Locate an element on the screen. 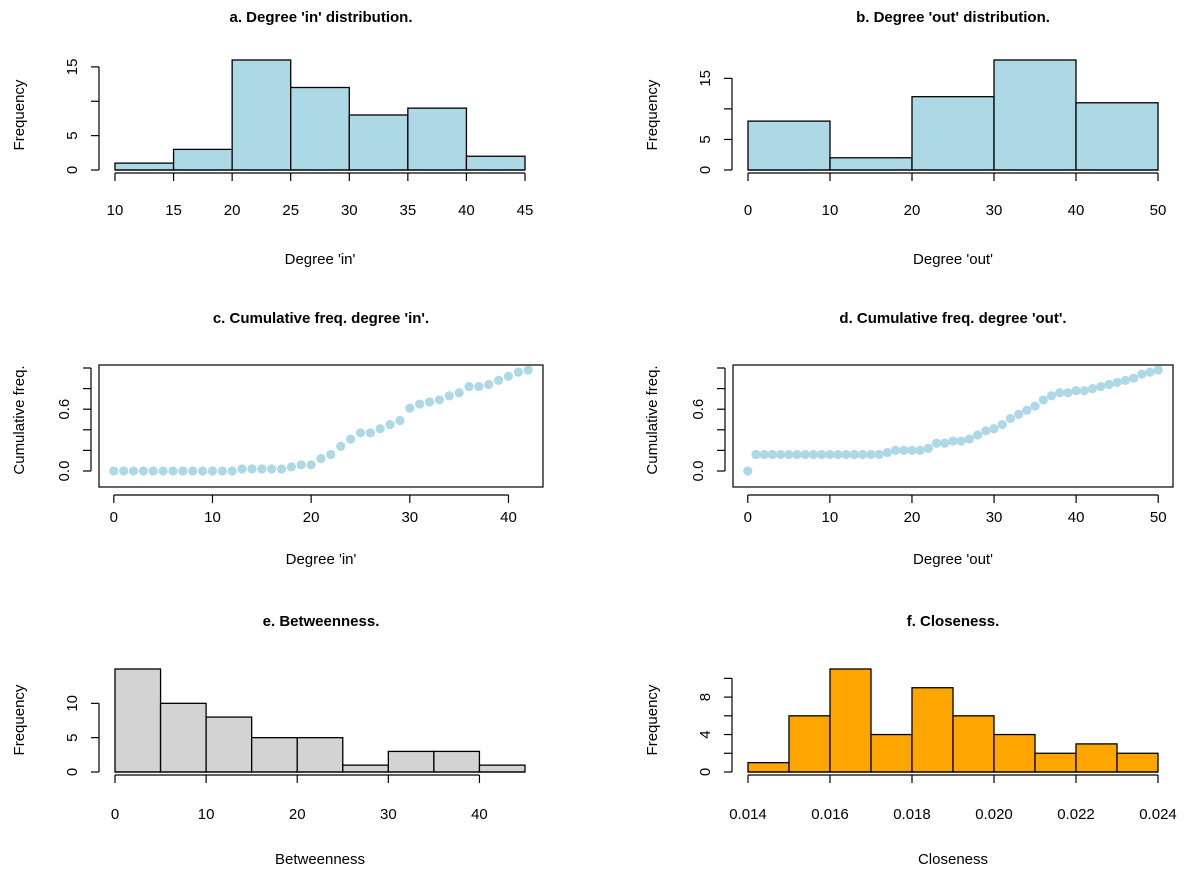  x-tick-label: 50 is located at coordinates (1158, 517).